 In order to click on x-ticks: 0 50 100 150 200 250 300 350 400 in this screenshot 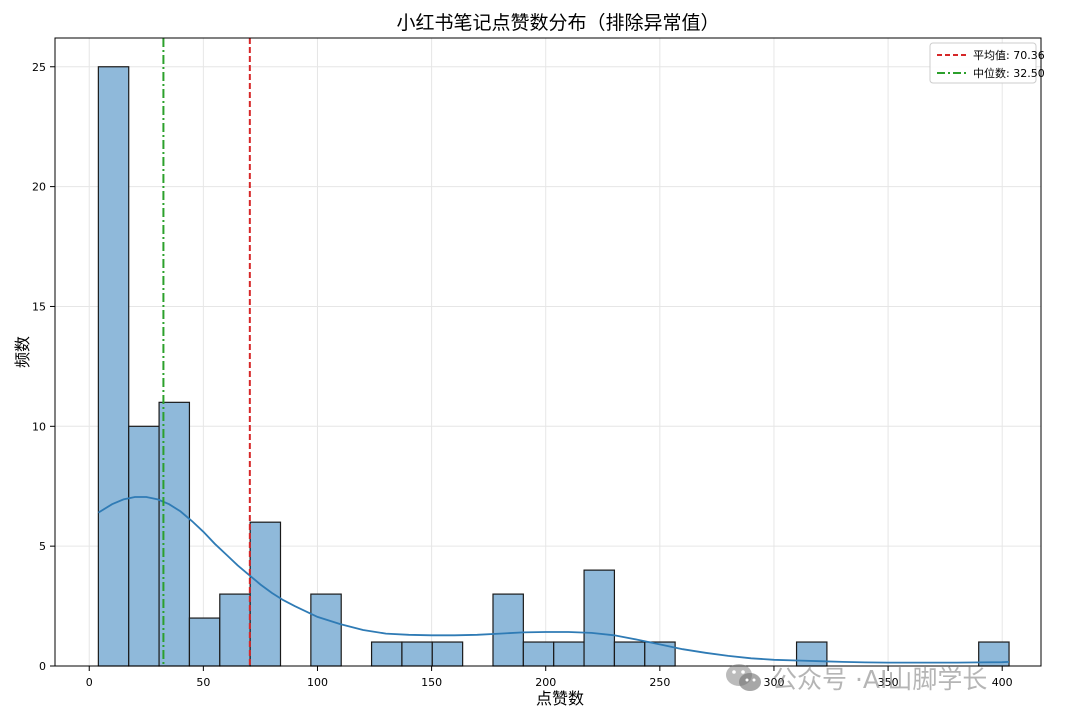, I will do `click(549, 677)`.